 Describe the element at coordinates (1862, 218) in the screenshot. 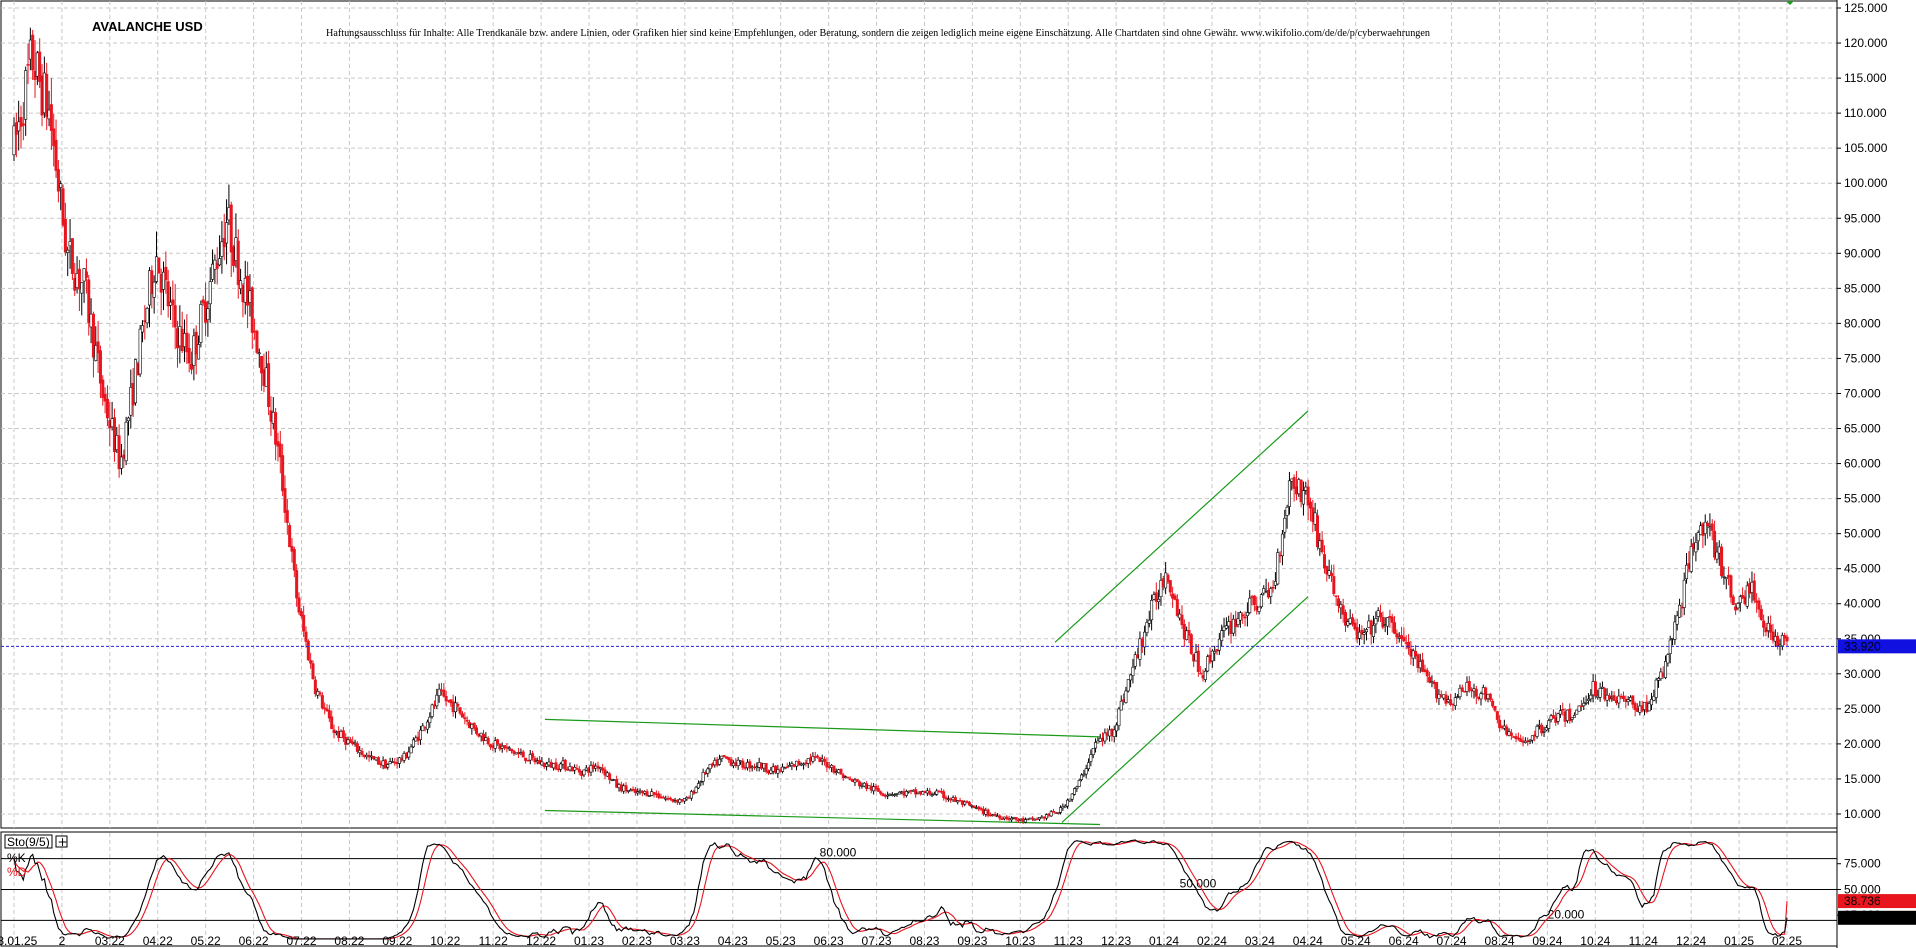

I see `price-tick-label: 95.000` at that location.